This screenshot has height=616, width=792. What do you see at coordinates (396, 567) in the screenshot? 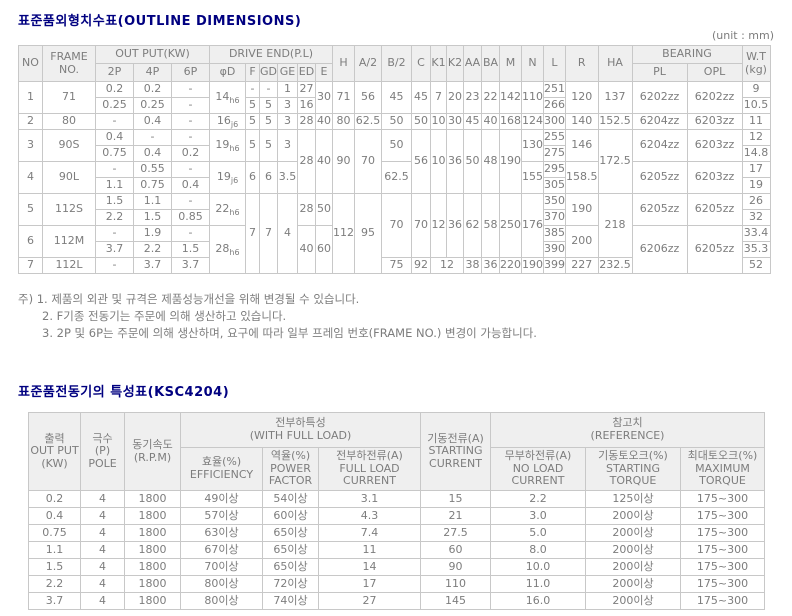
I see `table-row: 1.5 4 1800 70이상 65이상 14 90 10.0 200이상 175~300` at bounding box center [396, 567].